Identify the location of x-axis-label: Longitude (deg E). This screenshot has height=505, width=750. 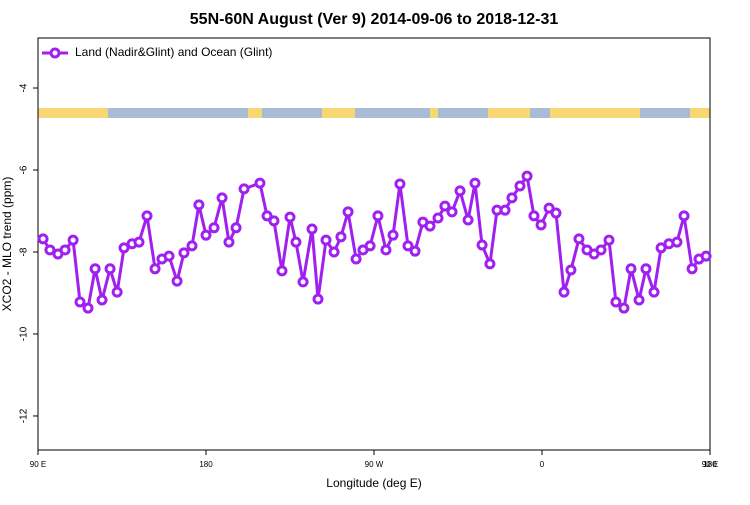
(373, 483).